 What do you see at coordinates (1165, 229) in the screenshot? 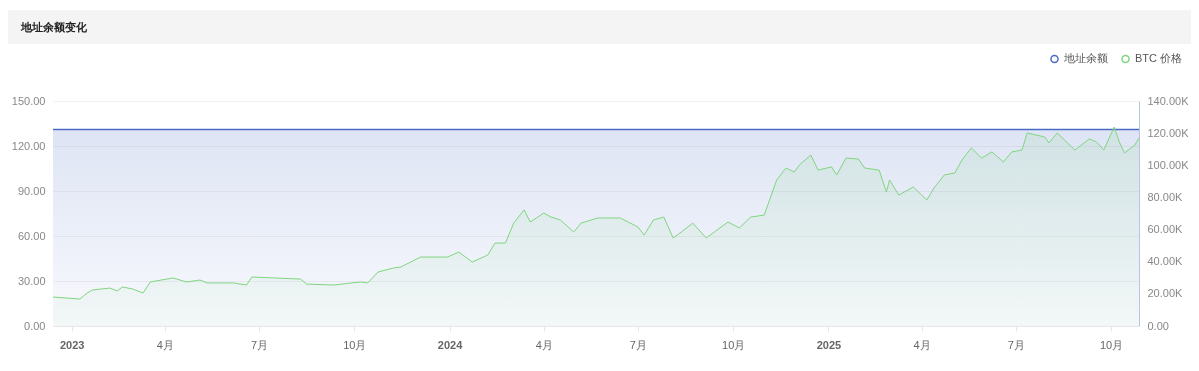
I see `y2-tick-label: 60.00K` at bounding box center [1165, 229].